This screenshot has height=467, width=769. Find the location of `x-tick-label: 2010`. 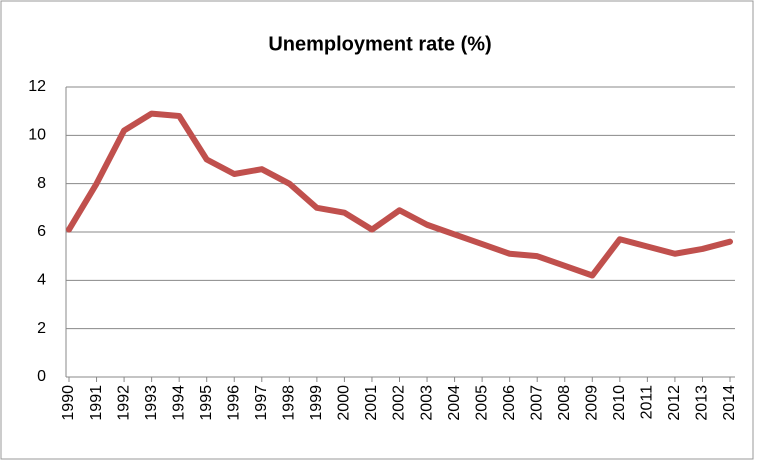

x-tick-label: 2010 is located at coordinates (619, 403).